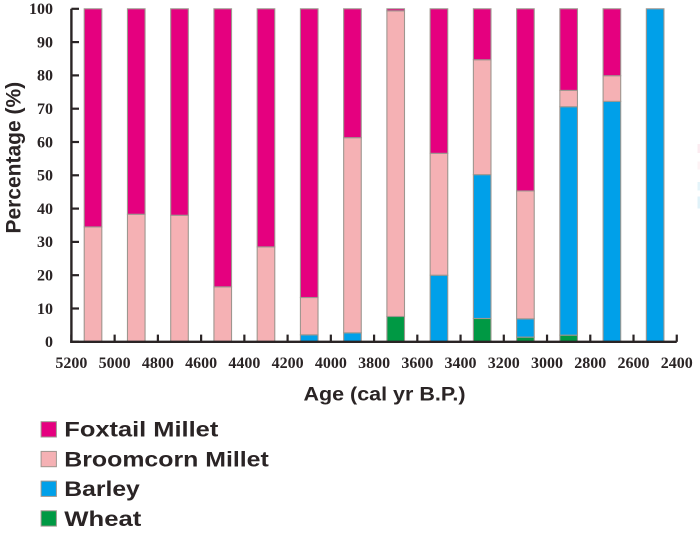  Describe the element at coordinates (504, 363) in the screenshot. I see `svg-text: 3200` at that location.